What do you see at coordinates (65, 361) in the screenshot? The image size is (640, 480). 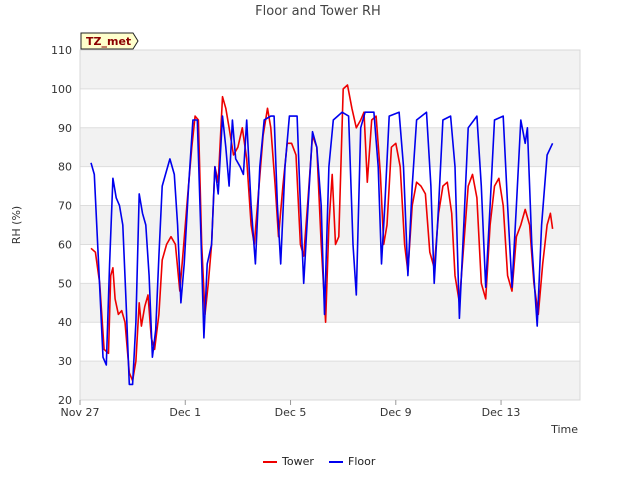 I see `y-tick-label: 30` at bounding box center [65, 361].